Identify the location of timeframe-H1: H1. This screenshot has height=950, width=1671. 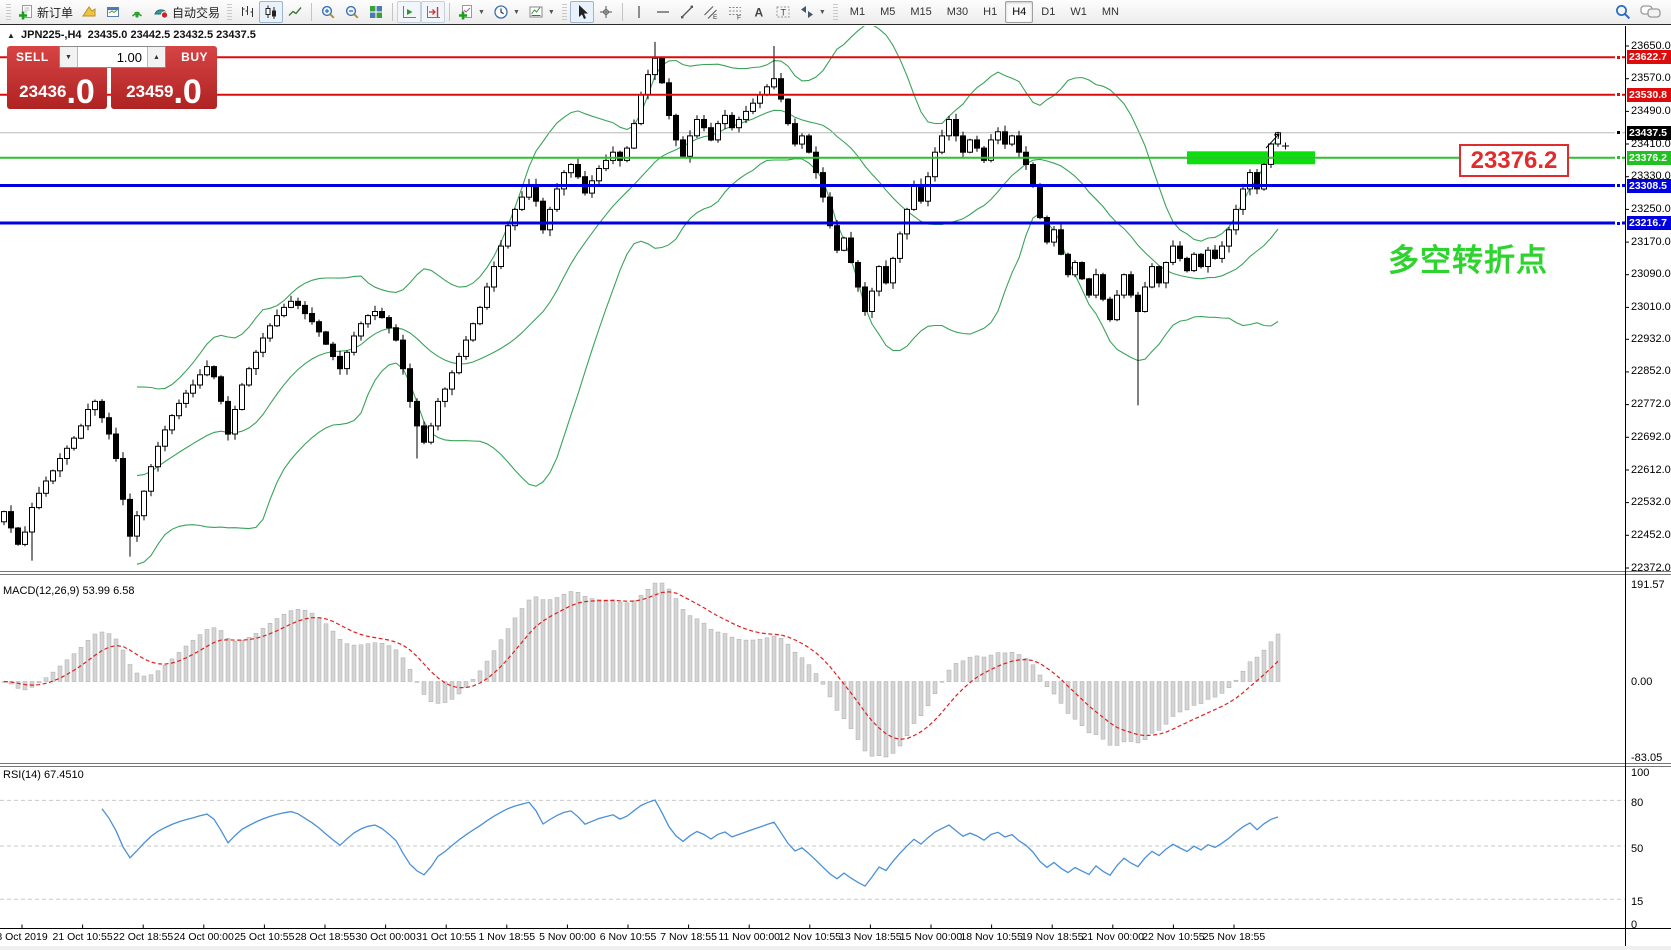
(990, 12).